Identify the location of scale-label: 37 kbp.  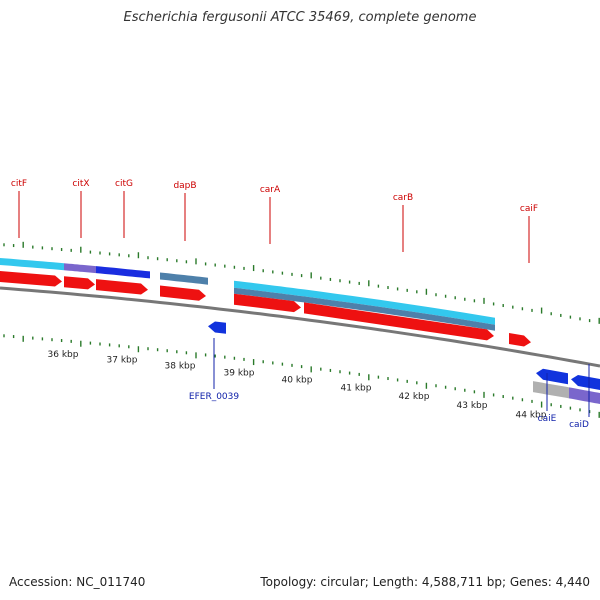
(122, 361).